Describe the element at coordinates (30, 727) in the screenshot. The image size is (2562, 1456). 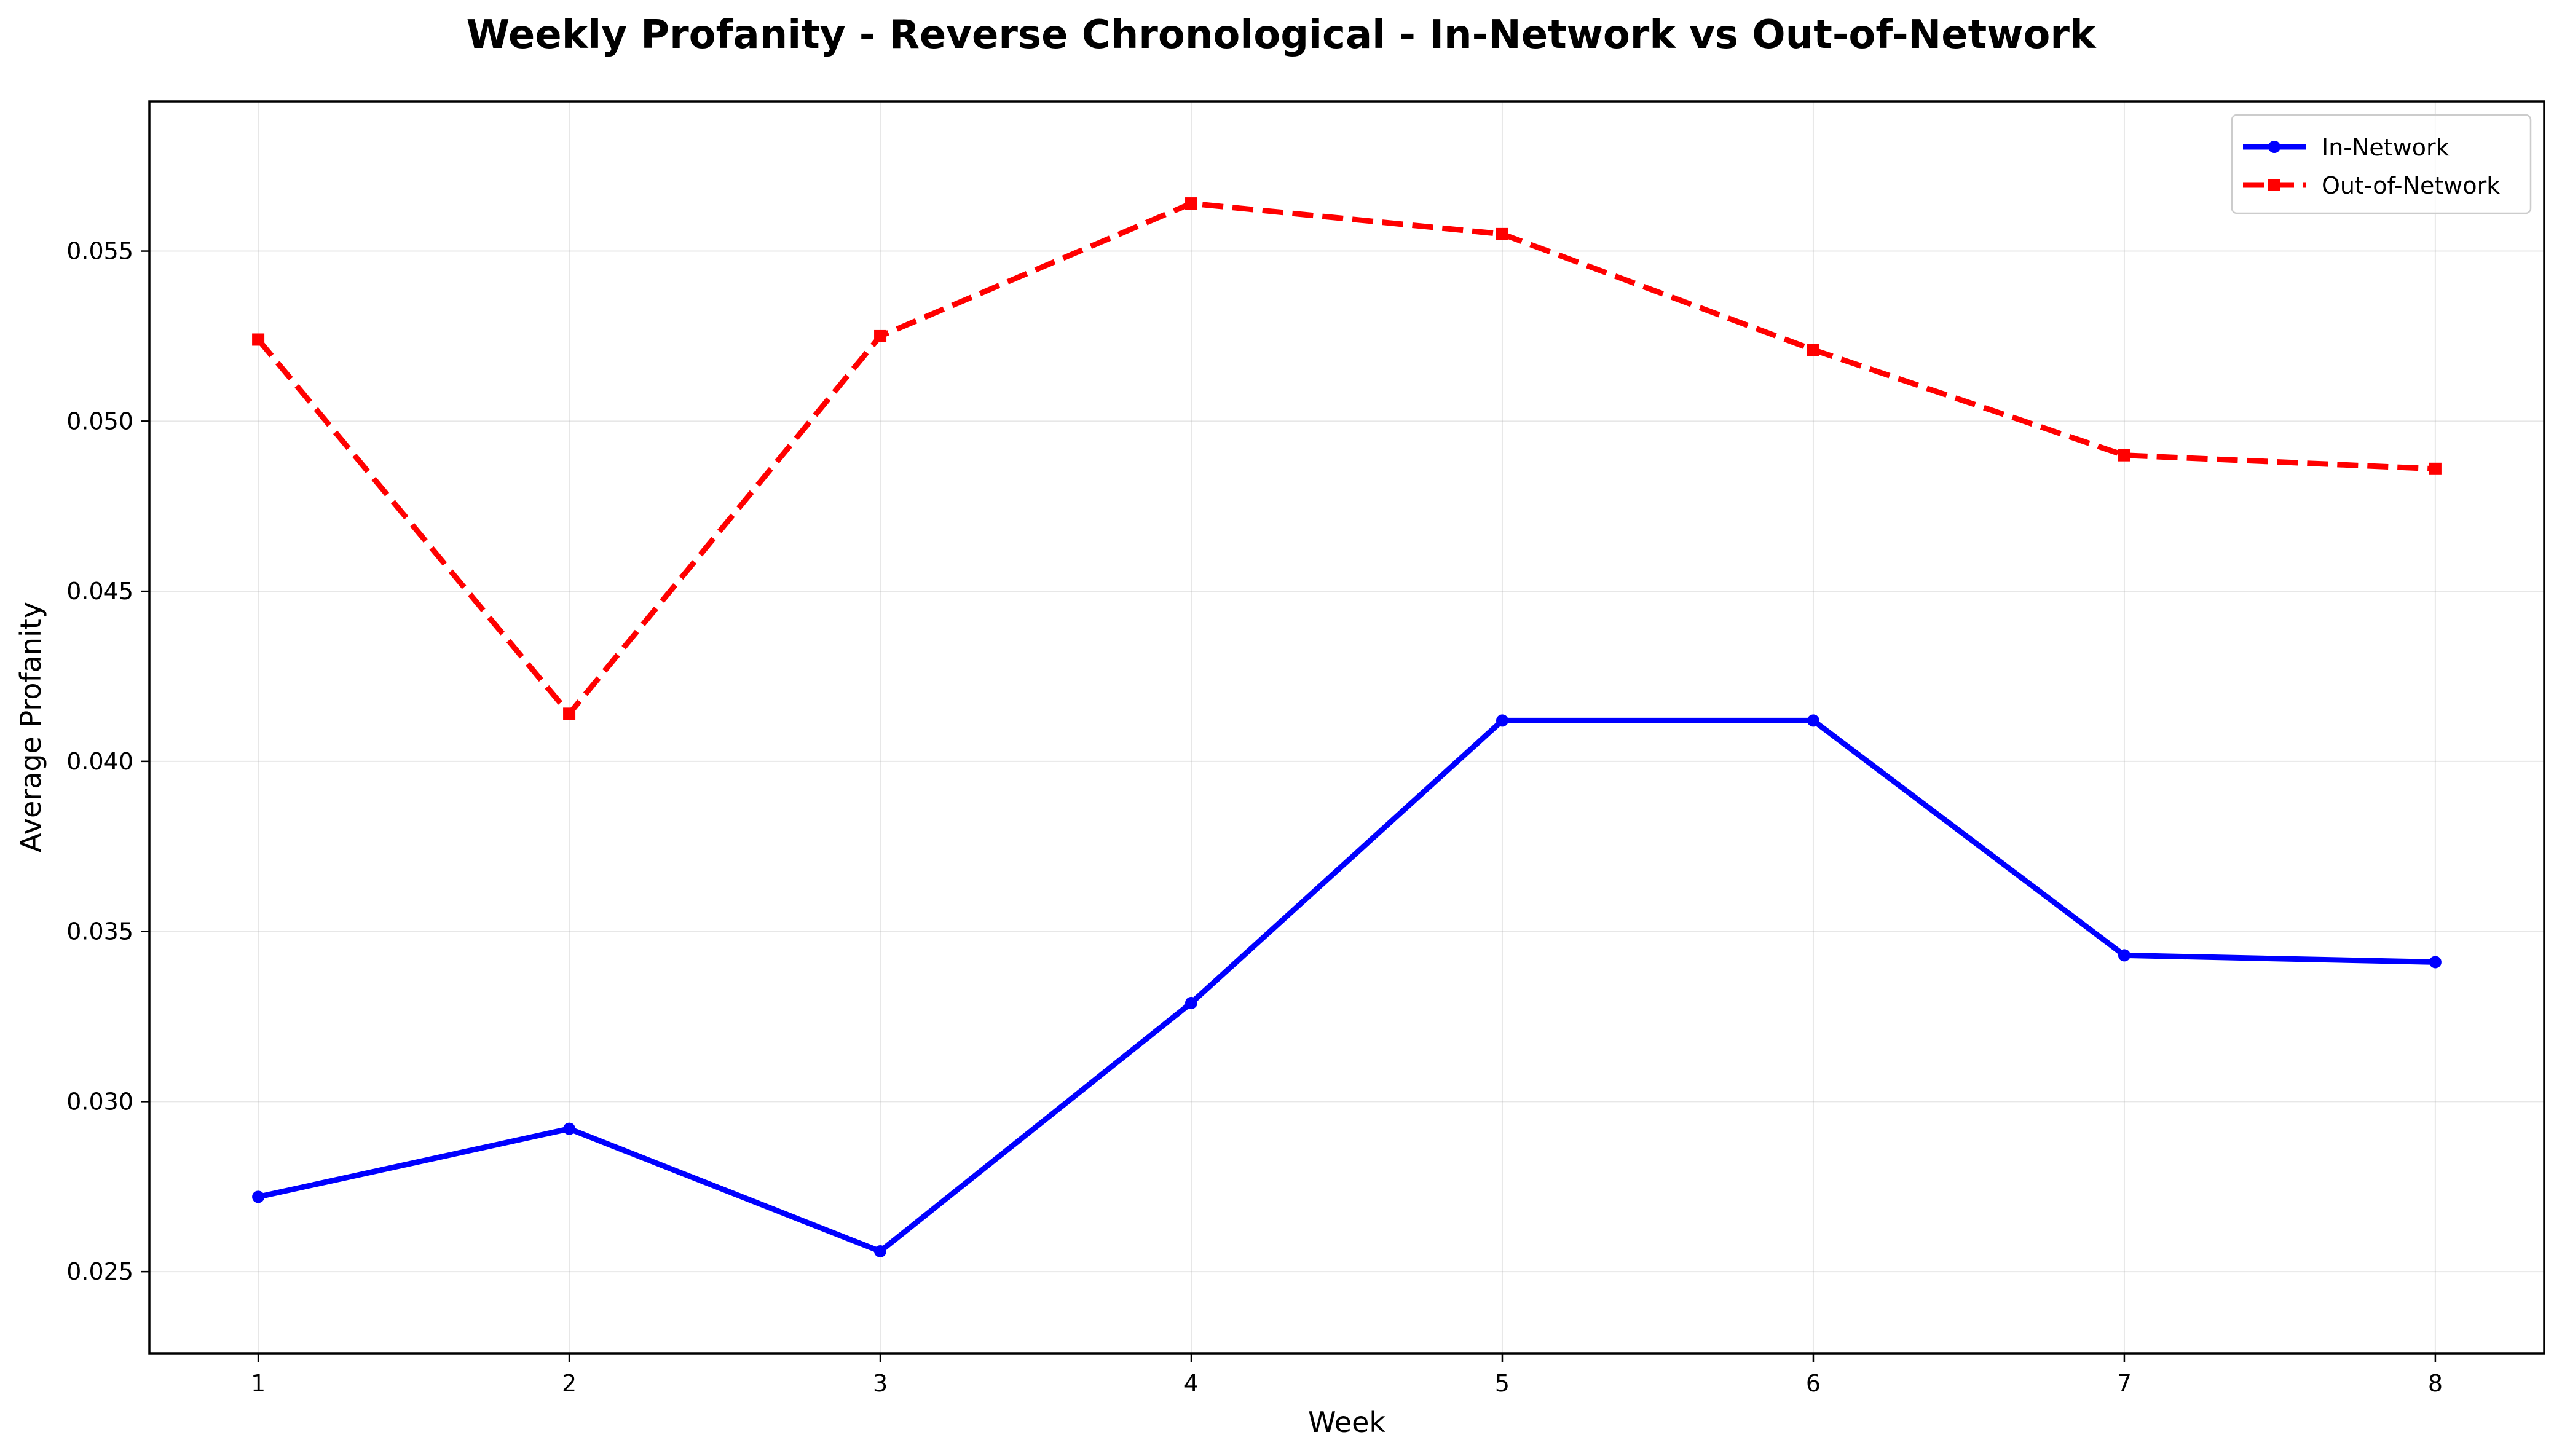
I see `y-axis-label: Average Profanity` at that location.